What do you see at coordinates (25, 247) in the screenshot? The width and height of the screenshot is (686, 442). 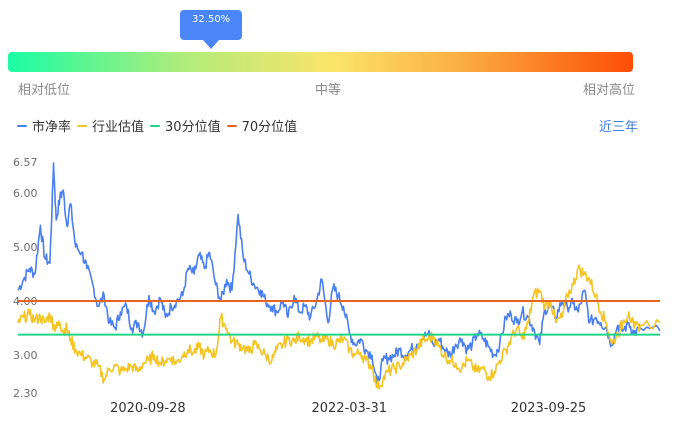 I see `y-tick-label: 5.00` at bounding box center [25, 247].